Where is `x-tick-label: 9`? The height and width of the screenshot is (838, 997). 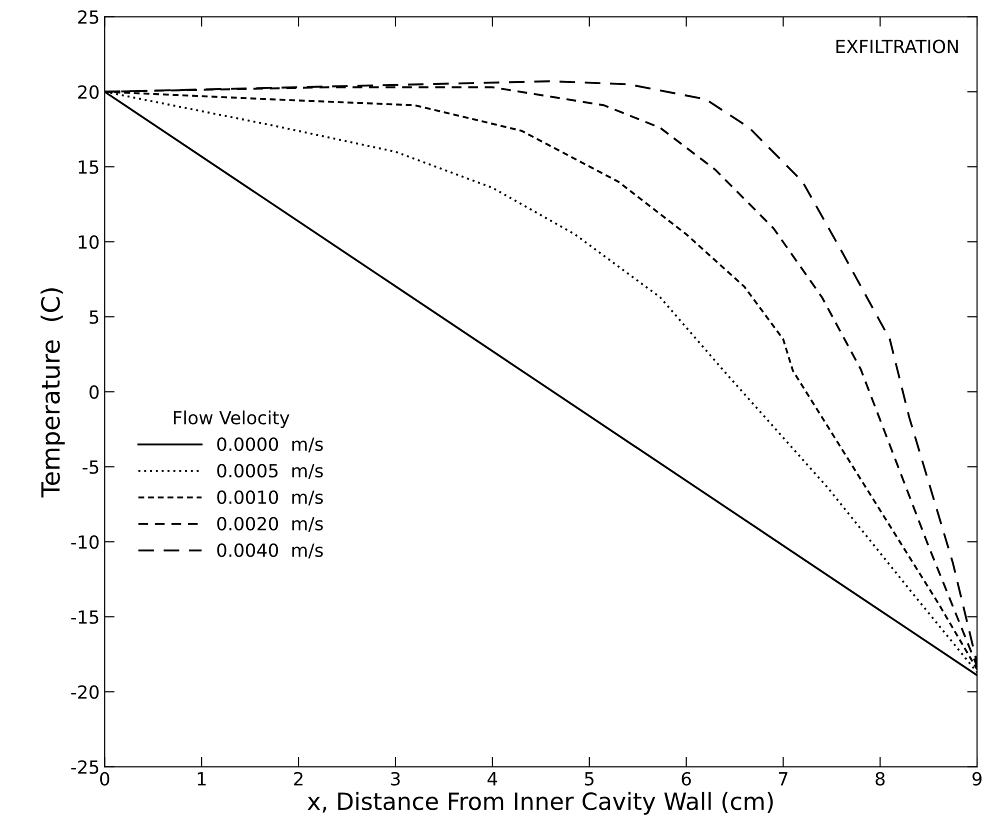
x-tick-label: 9 is located at coordinates (977, 779).